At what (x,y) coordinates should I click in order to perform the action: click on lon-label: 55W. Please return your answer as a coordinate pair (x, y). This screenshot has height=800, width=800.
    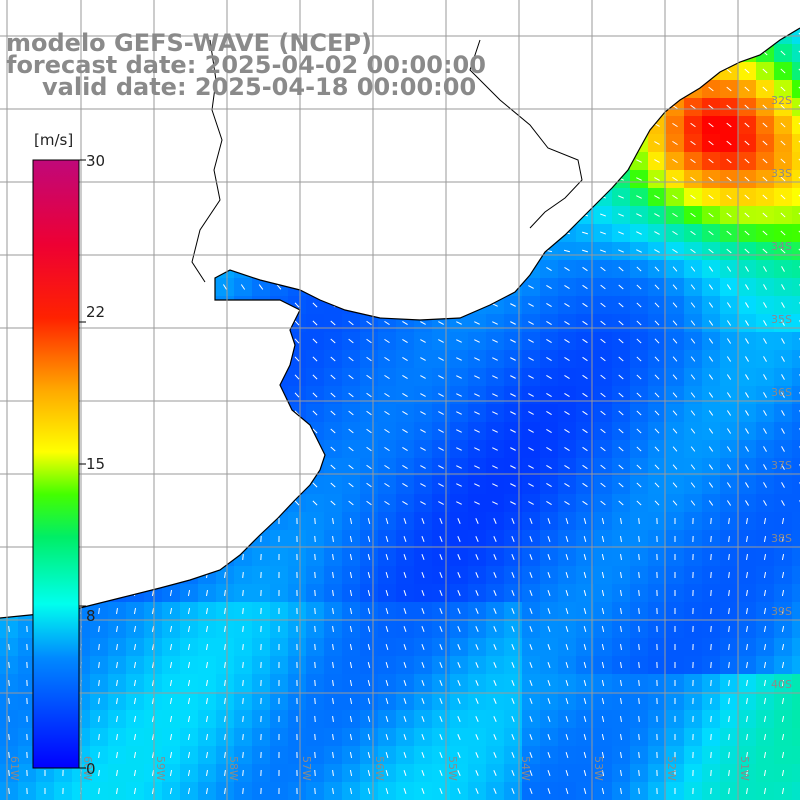
    Looking at the image, I should click on (452, 768).